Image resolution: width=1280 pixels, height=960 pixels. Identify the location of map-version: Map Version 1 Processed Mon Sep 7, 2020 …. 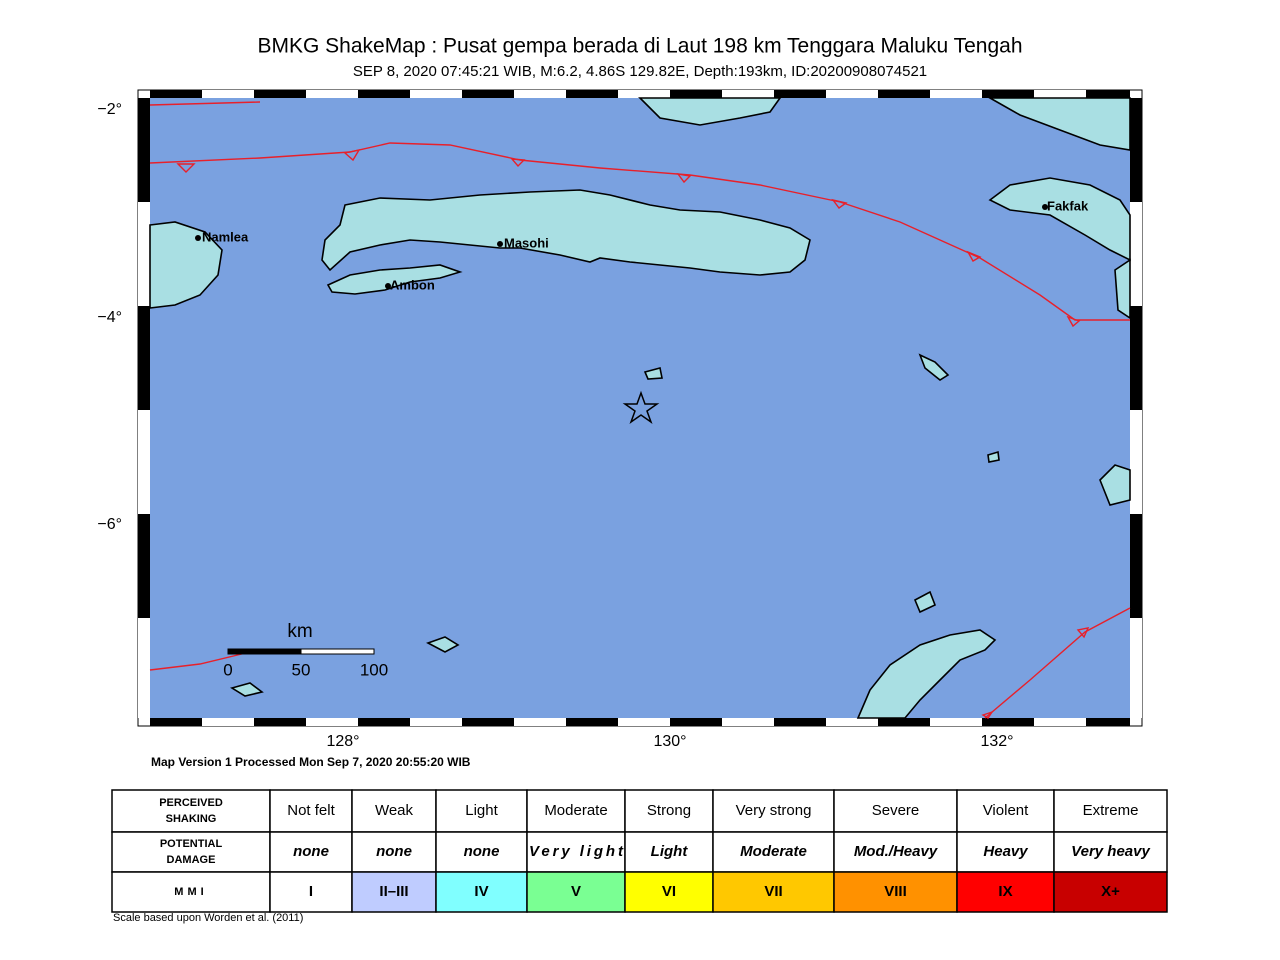
(311, 762).